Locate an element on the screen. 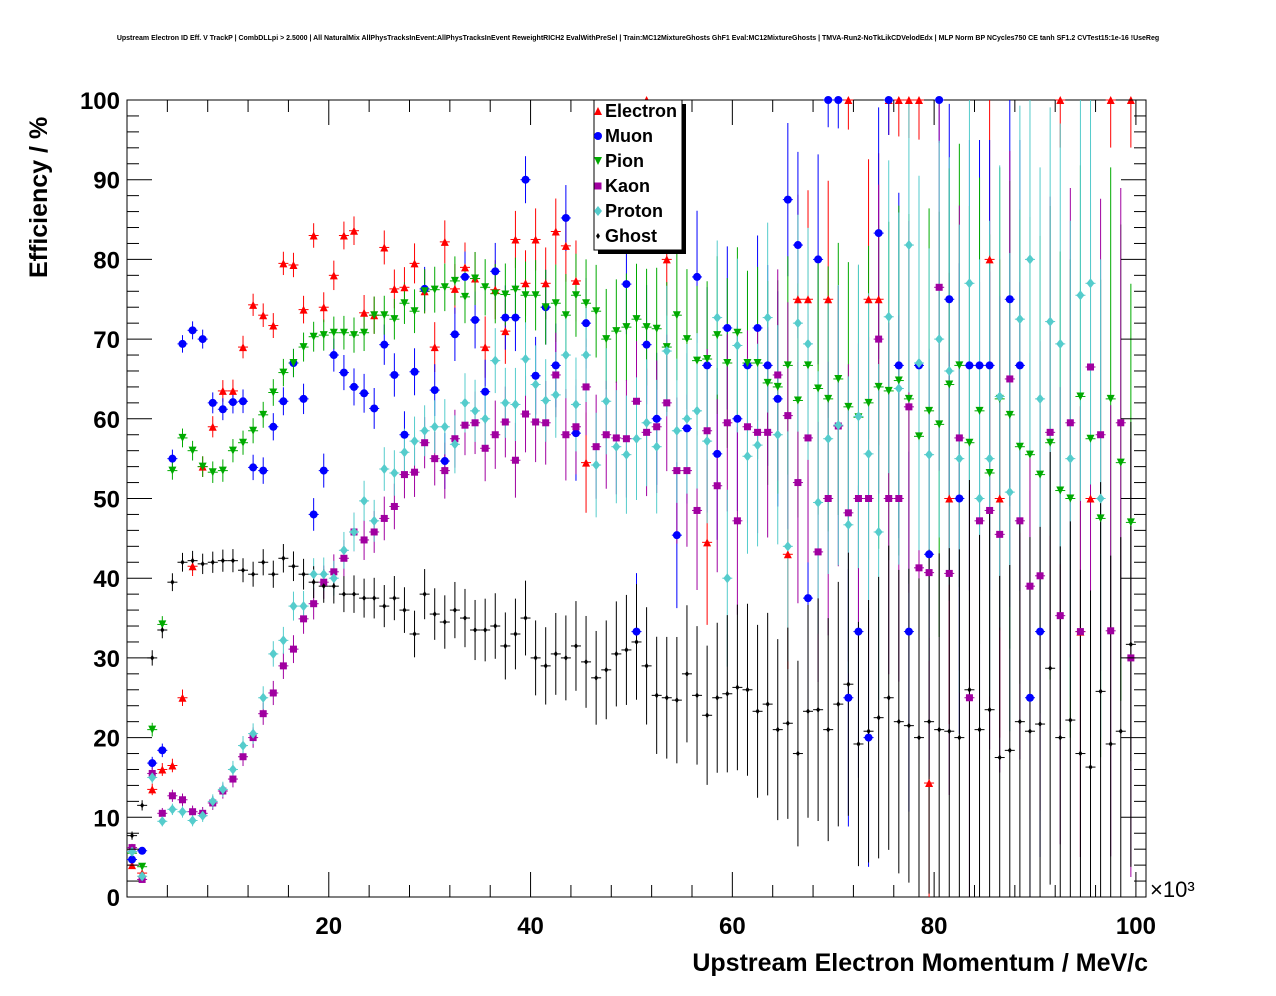 The image size is (1276, 996). y-tick-label: 50 is located at coordinates (106, 500).